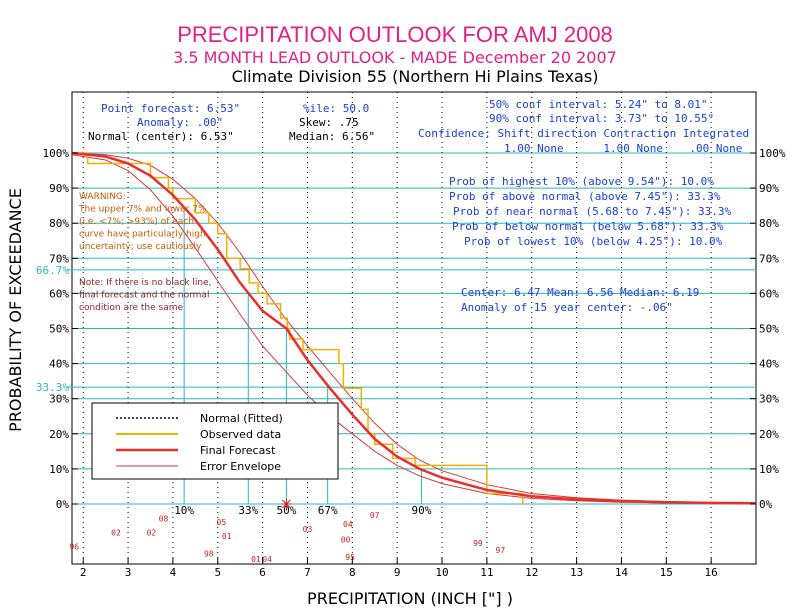 The width and height of the screenshot is (792, 612). What do you see at coordinates (576, 572) in the screenshot?
I see `x-tick-label: 13` at bounding box center [576, 572].